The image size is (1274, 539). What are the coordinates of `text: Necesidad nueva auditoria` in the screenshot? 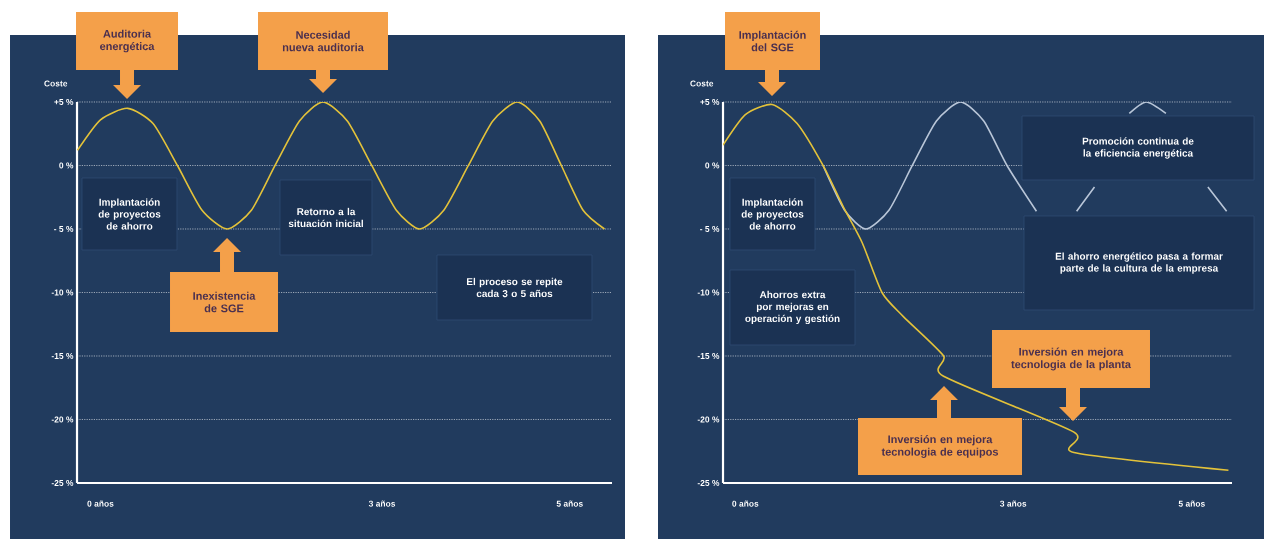 It's located at (323, 41).